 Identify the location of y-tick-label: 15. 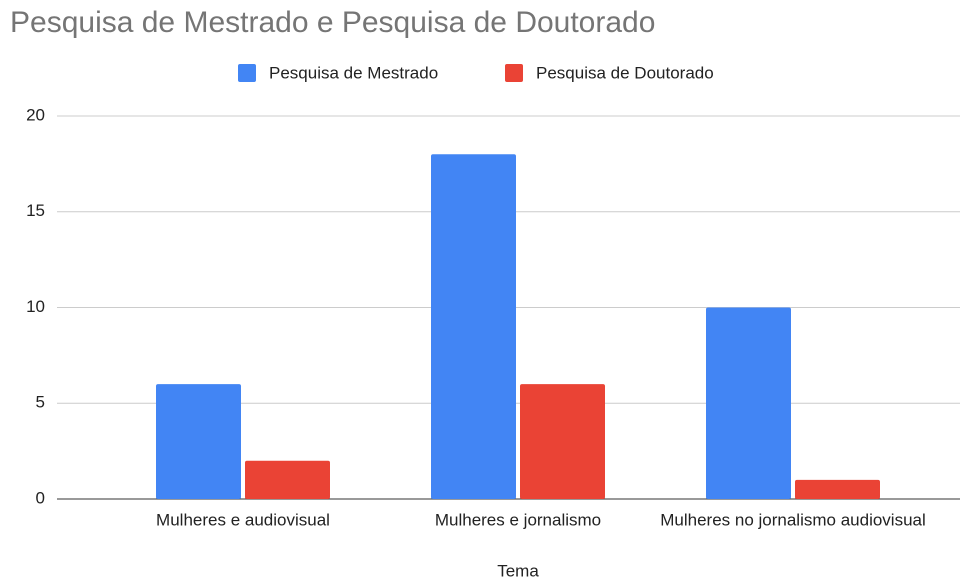
(35, 210).